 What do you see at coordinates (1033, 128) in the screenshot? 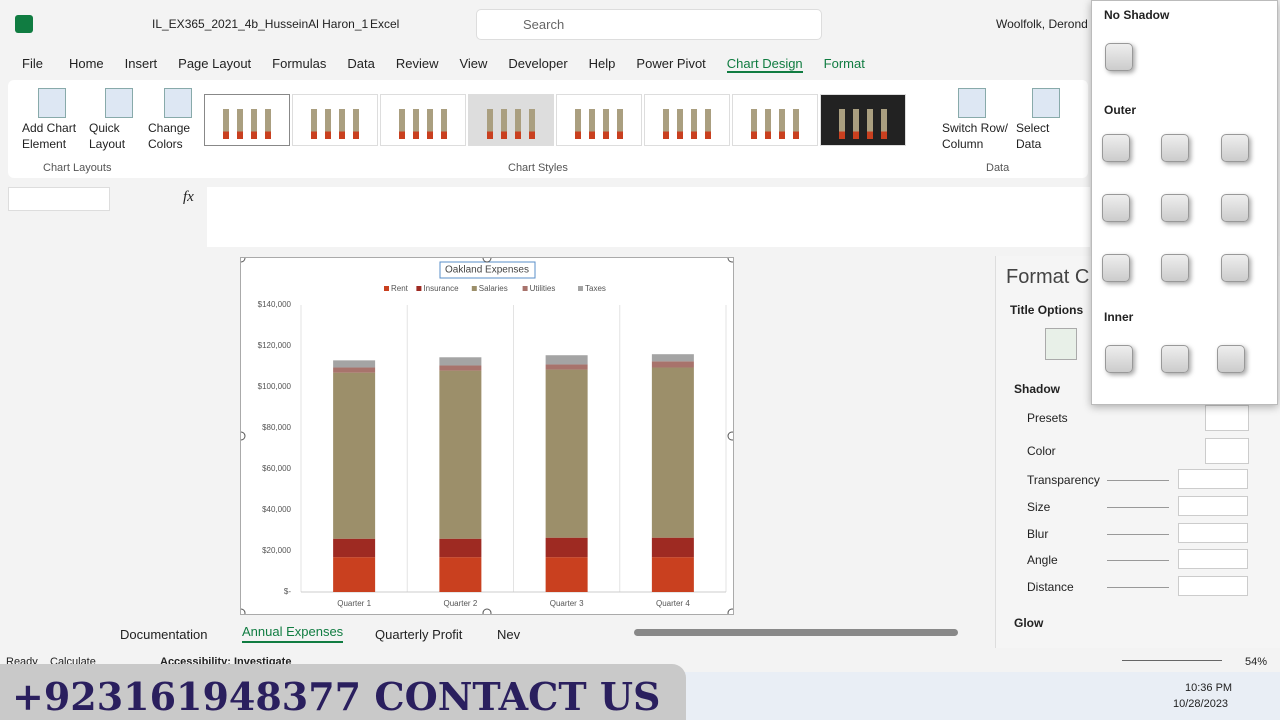
I see `ribbon-button-label: Select` at bounding box center [1033, 128].